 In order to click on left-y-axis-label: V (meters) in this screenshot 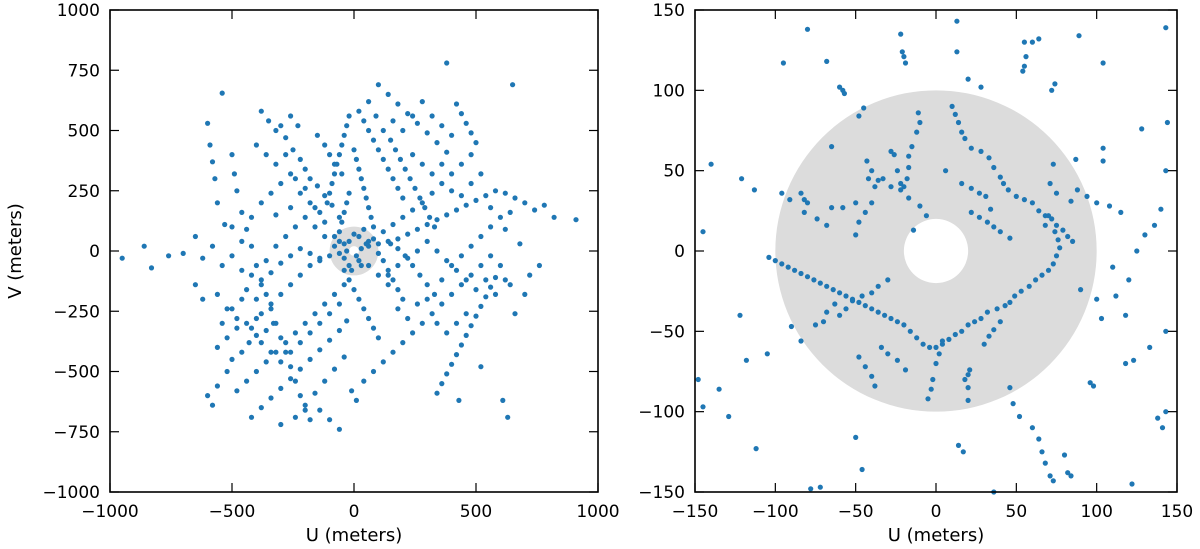, I will do `click(15, 251)`.